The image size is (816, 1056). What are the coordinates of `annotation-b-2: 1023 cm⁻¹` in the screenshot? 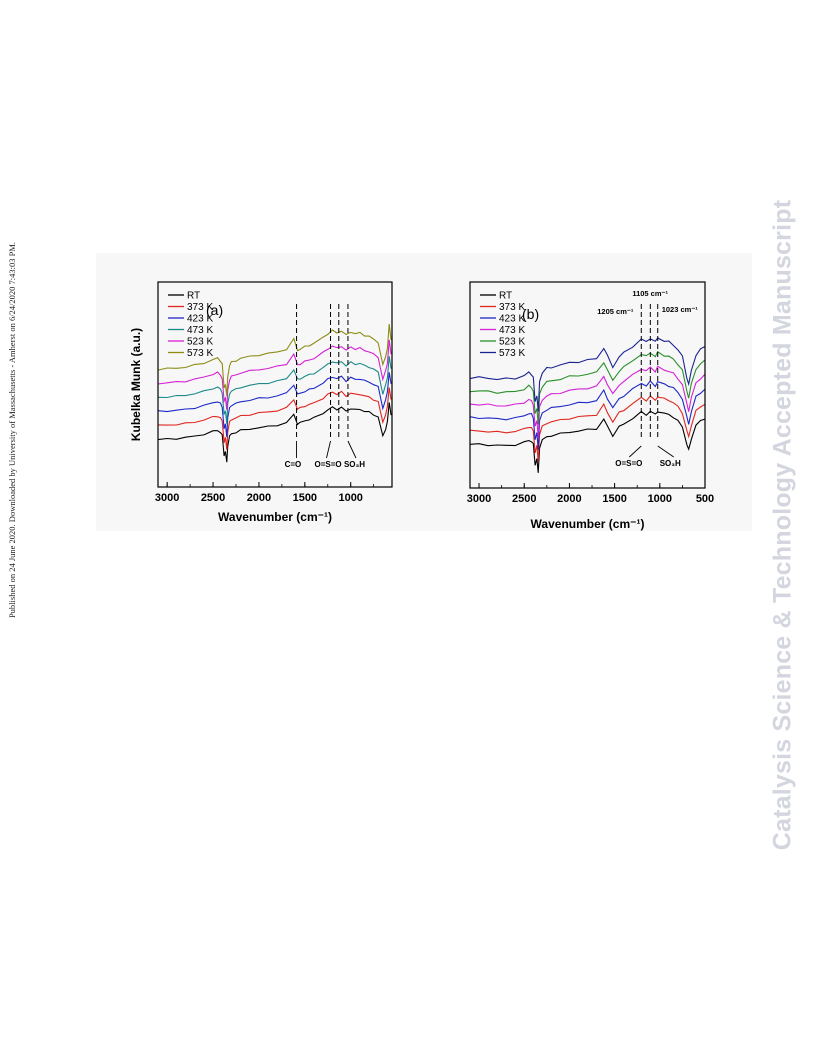 It's located at (680, 309).